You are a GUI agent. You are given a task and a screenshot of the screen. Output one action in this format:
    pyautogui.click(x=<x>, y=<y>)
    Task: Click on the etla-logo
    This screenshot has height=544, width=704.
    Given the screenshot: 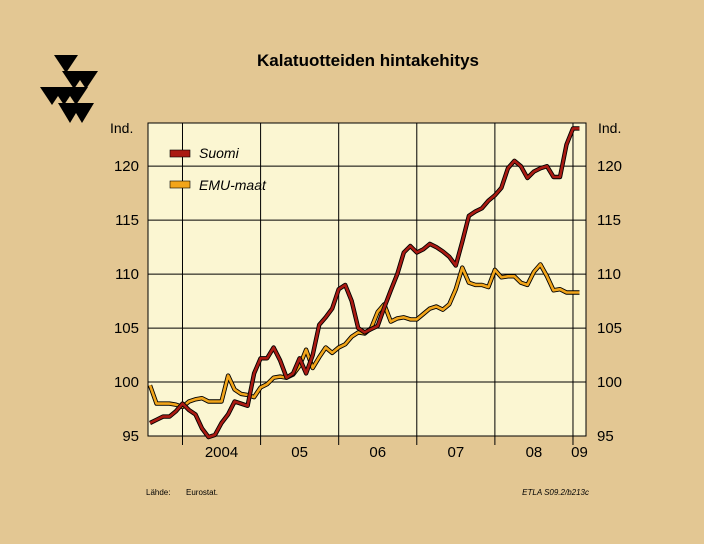 What is the action you would take?
    pyautogui.click(x=69, y=89)
    